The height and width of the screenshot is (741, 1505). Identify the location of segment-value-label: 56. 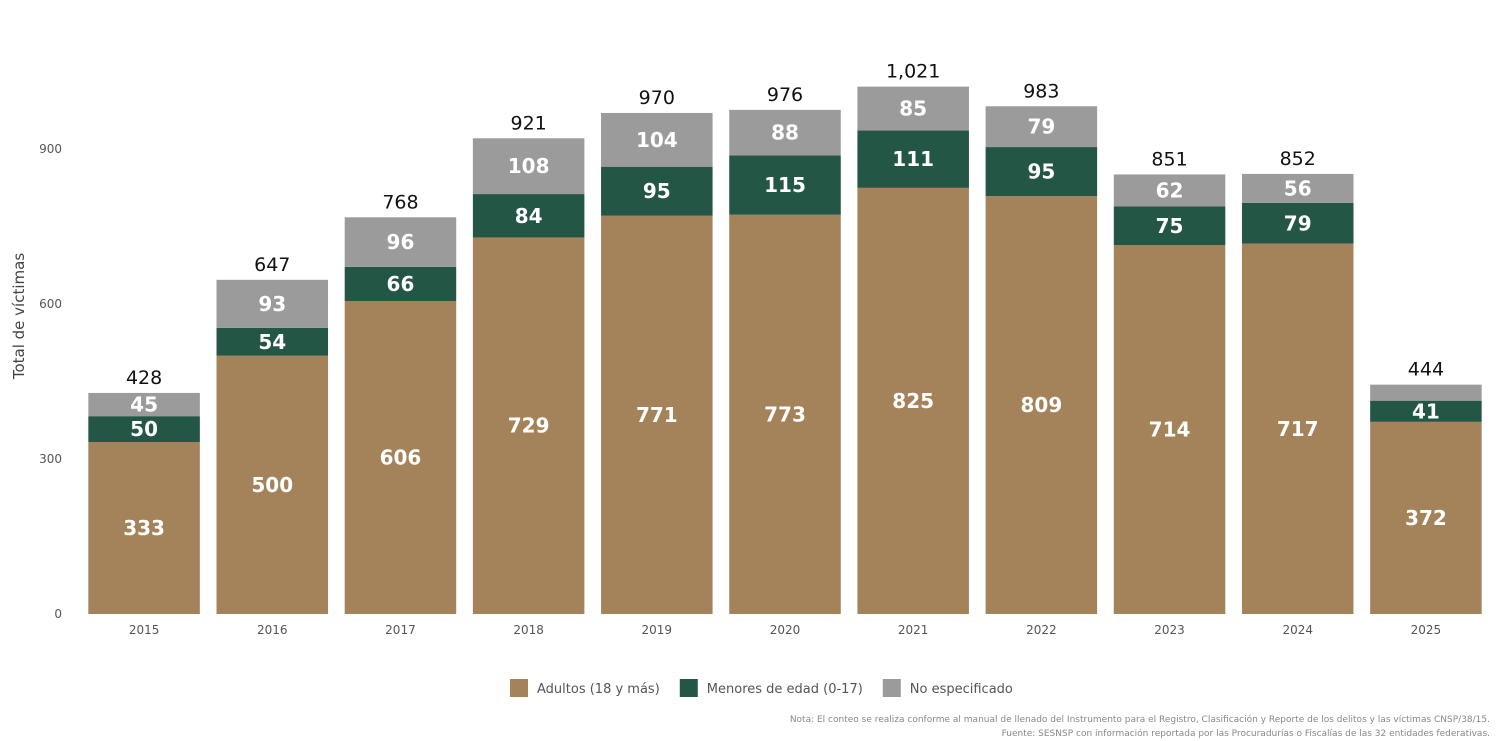
(1298, 188).